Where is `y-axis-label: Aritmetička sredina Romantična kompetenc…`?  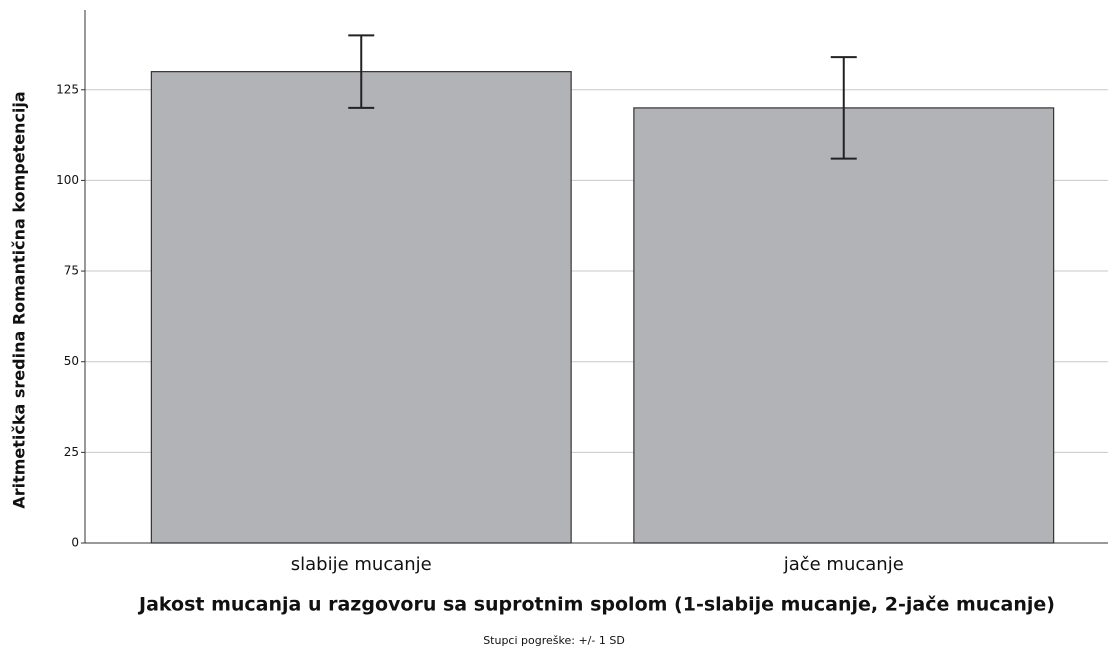
y-axis-label: Aritmetička sredina Romantična kompetenc… is located at coordinates (19, 299).